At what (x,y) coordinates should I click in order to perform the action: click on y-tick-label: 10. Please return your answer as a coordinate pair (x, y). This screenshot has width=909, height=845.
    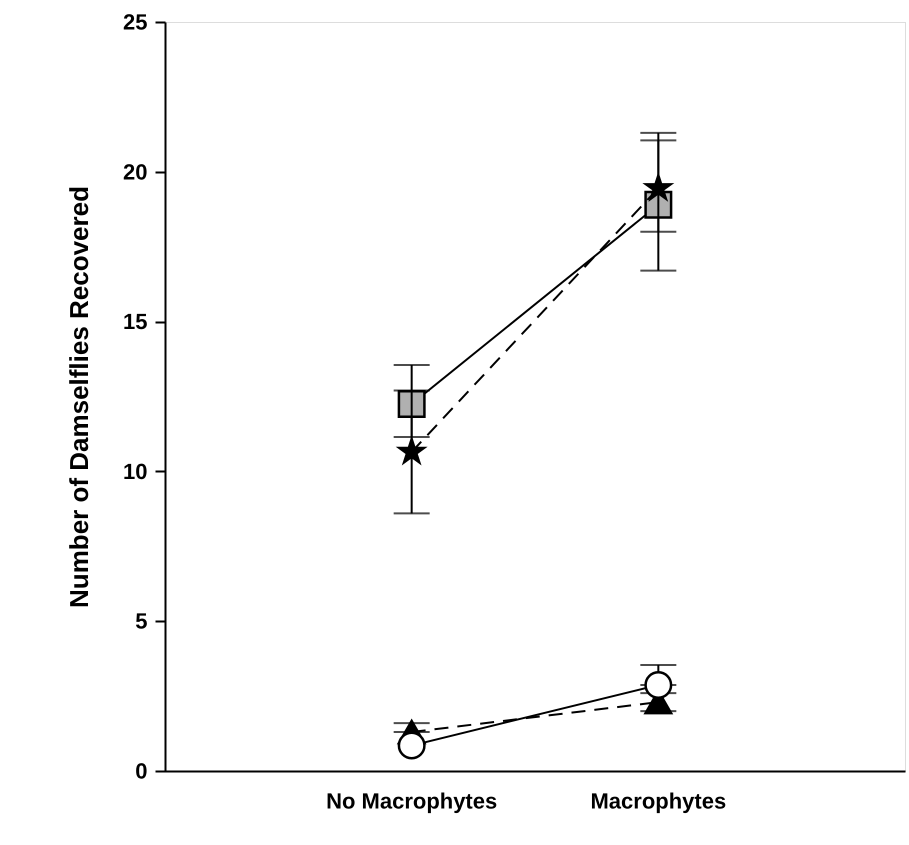
    Looking at the image, I should click on (135, 471).